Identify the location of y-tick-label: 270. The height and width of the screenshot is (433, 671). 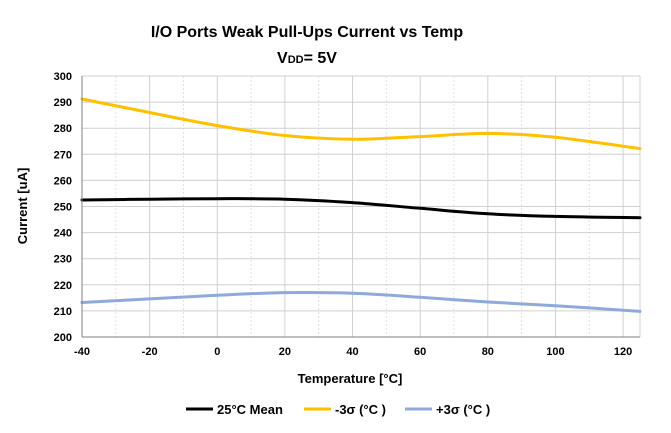
(63, 155).